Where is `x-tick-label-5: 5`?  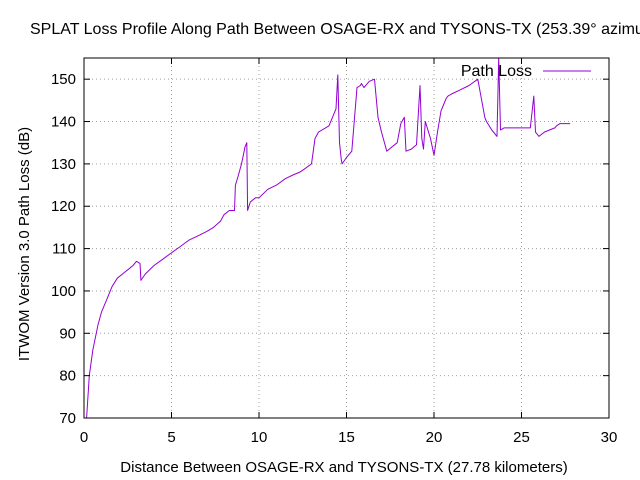 x-tick-label-5: 5 is located at coordinates (171, 437).